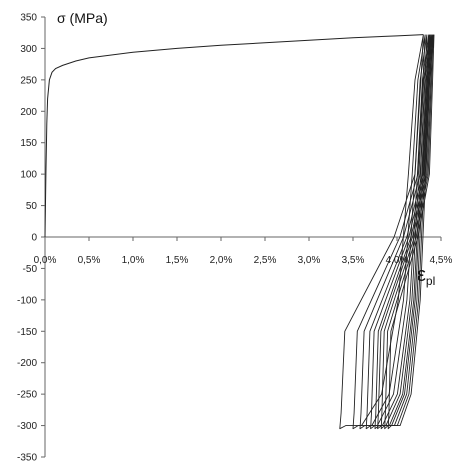 The width and height of the screenshot is (468, 469). What do you see at coordinates (27, 332) in the screenshot?
I see `y-tick-label: -150` at bounding box center [27, 332].